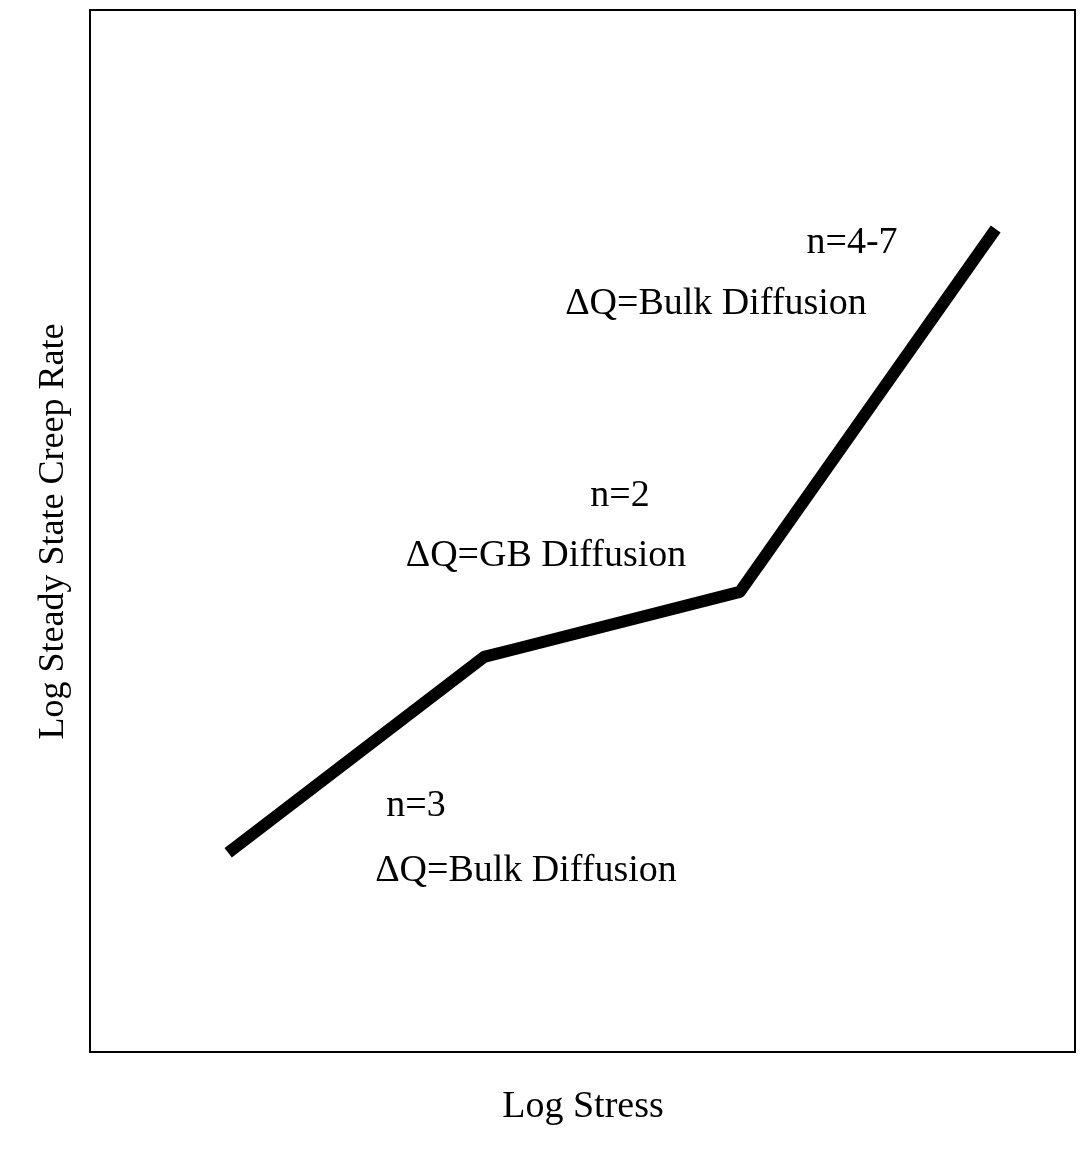  What do you see at coordinates (620, 493) in the screenshot?
I see `annotation: n=2` at bounding box center [620, 493].